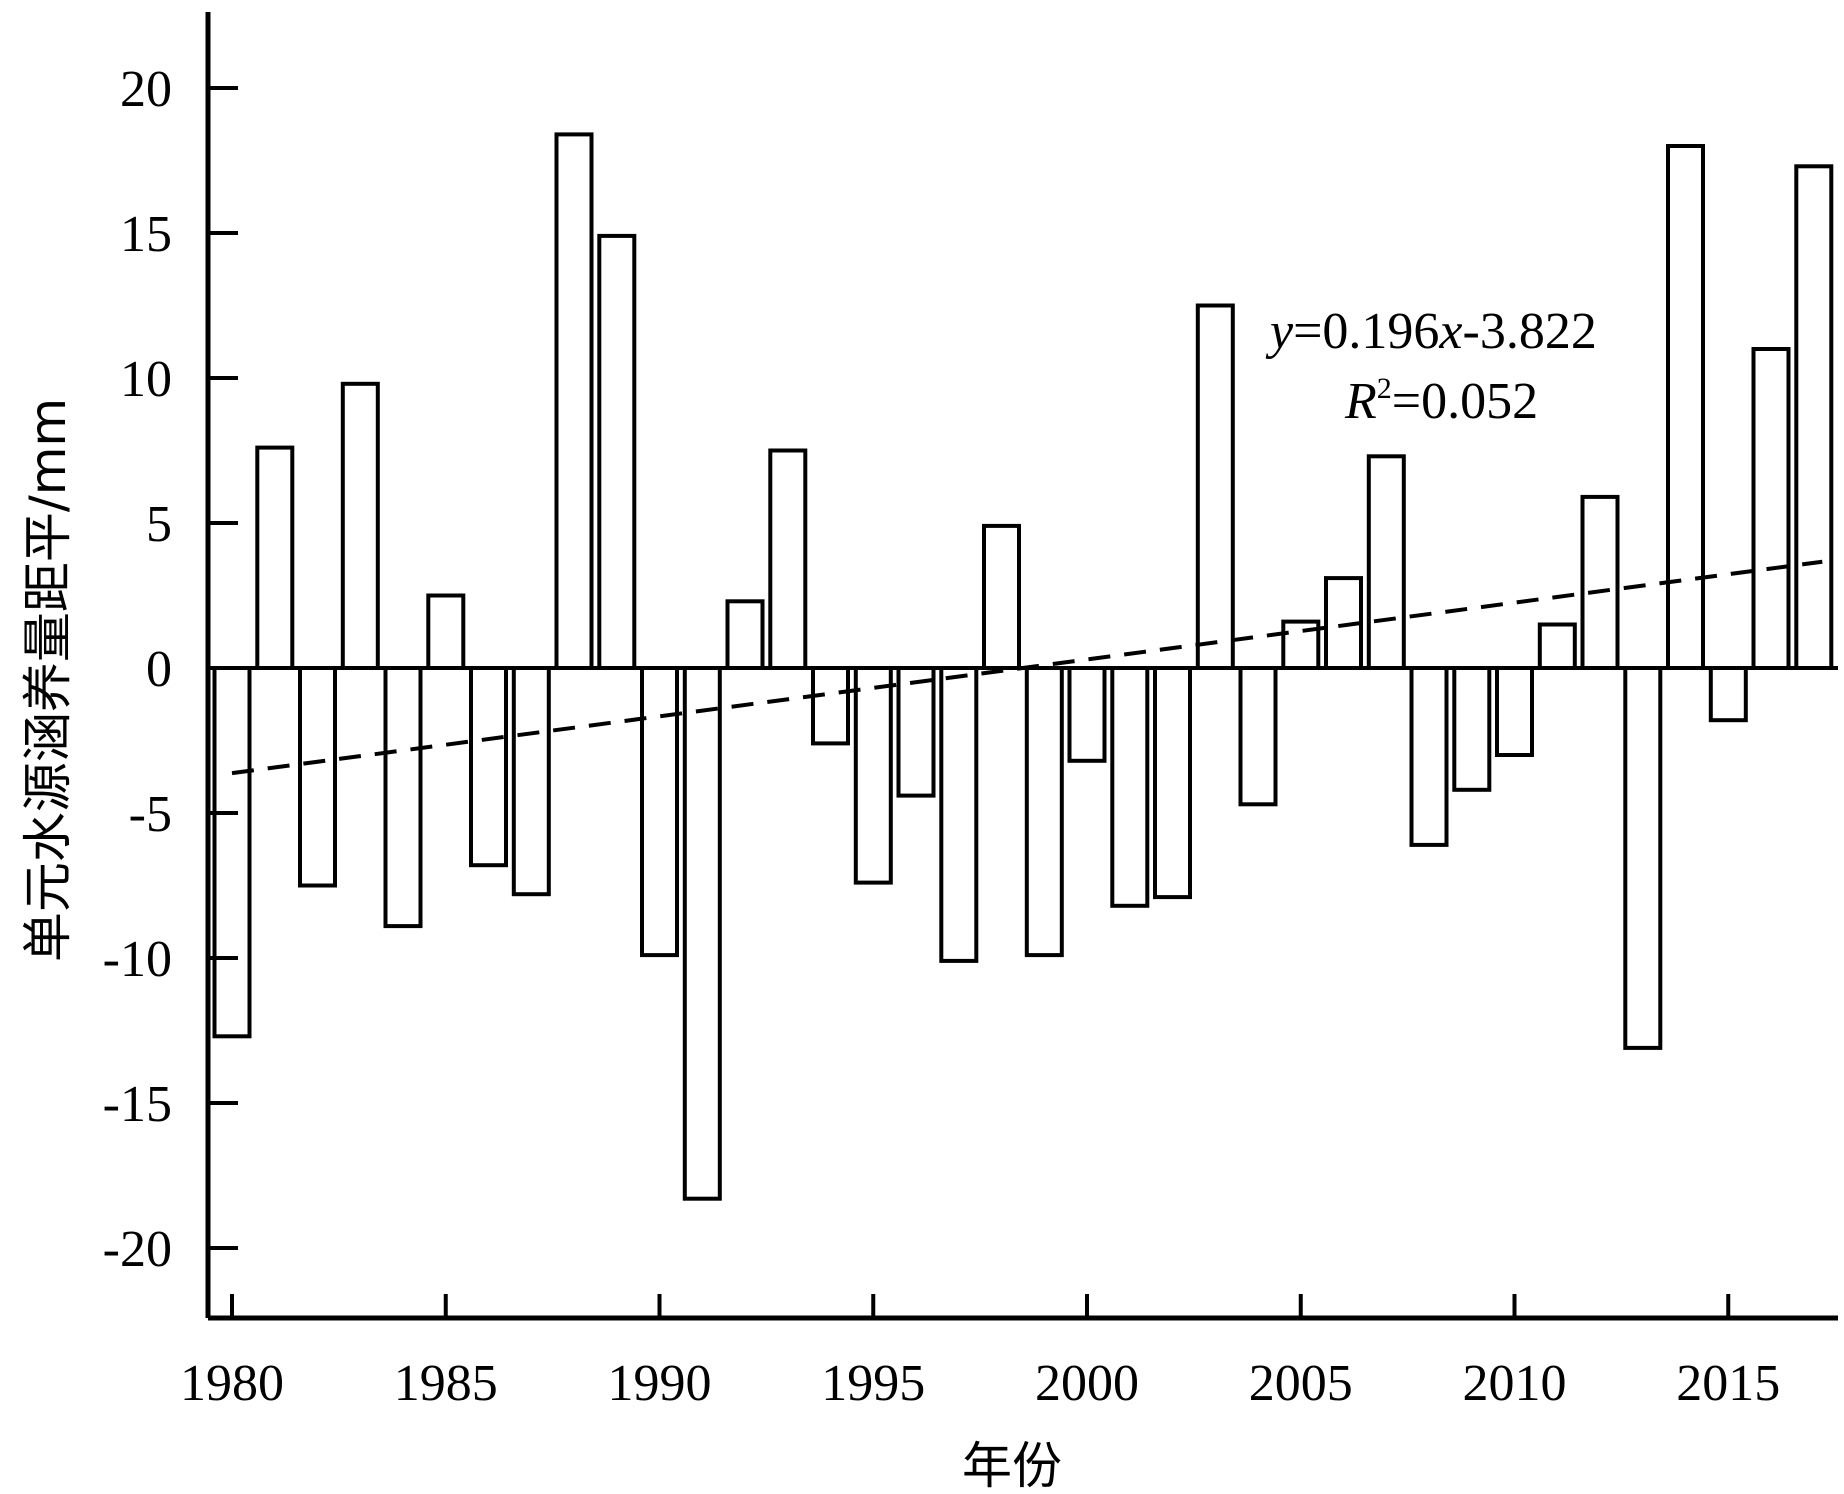 This screenshot has width=1844, height=1494. Describe the element at coordinates (150, 814) in the screenshot. I see `y-tick-label: -5` at that location.